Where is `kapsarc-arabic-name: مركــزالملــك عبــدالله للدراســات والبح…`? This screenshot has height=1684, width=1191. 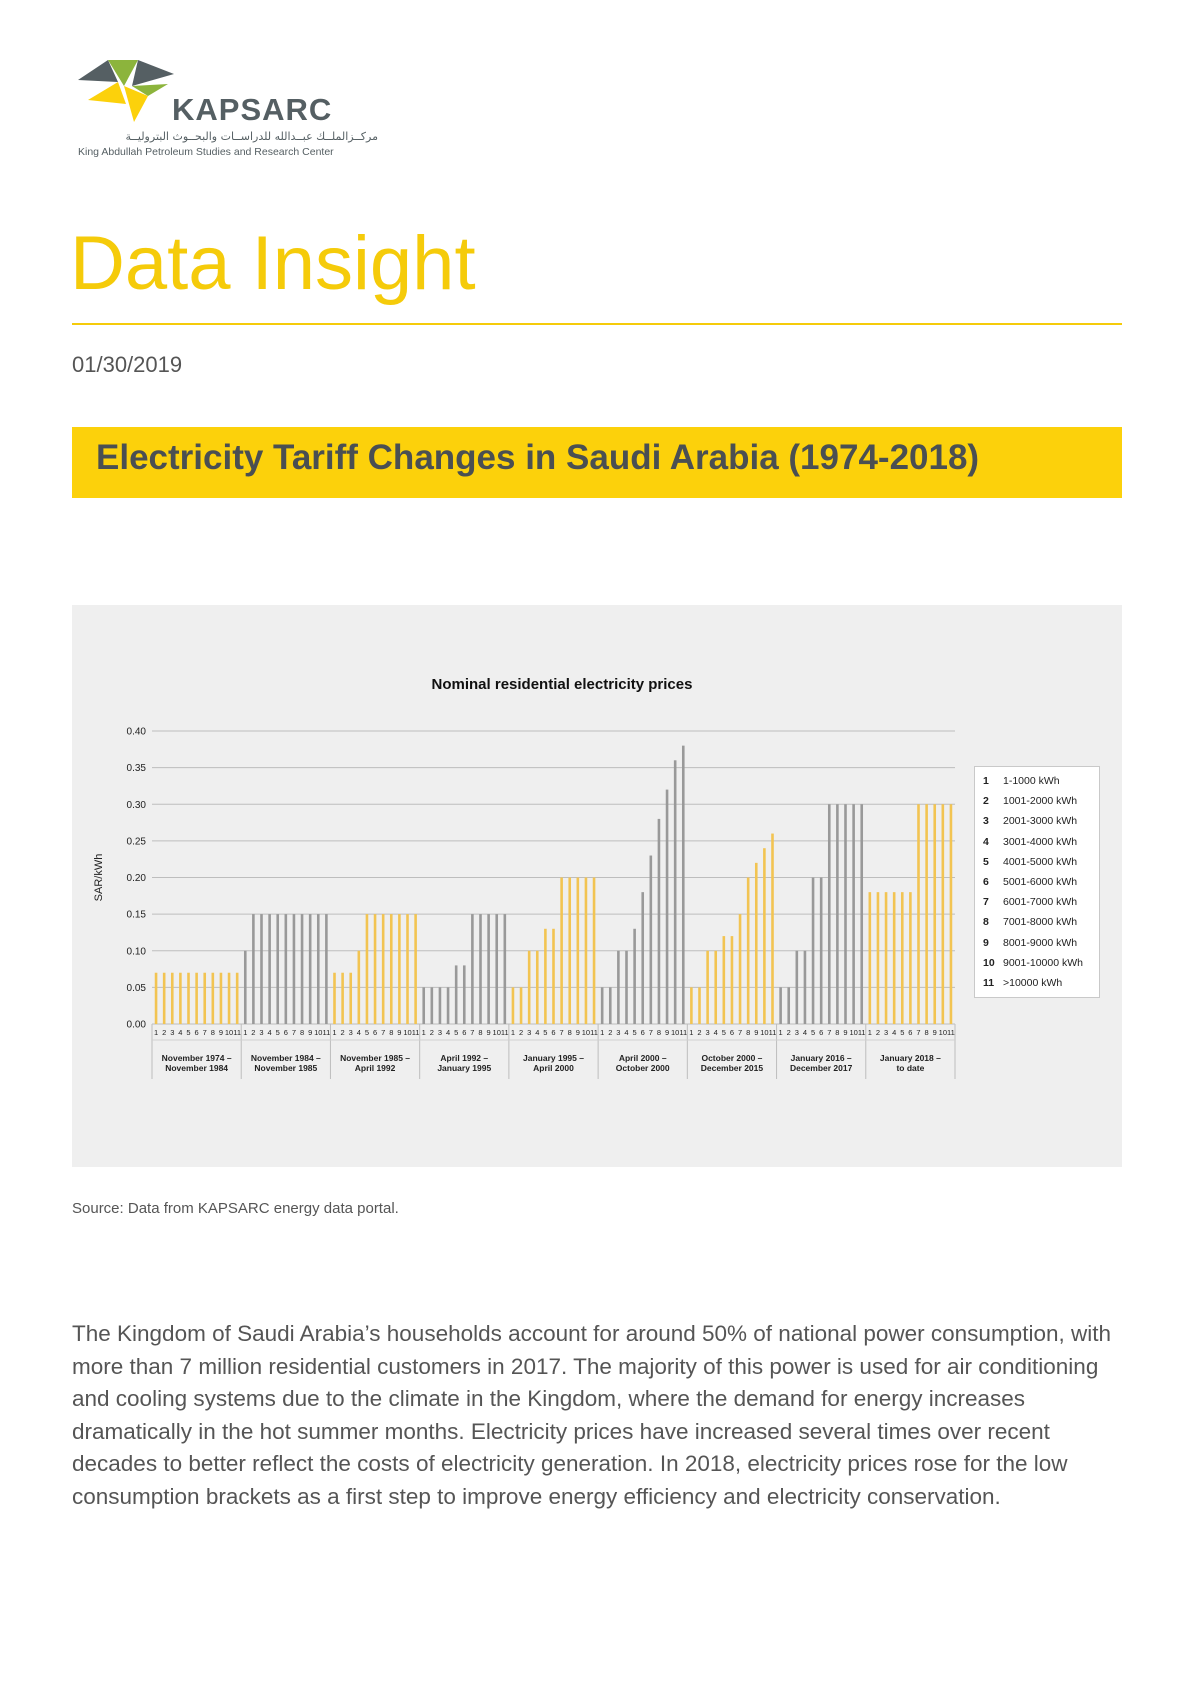 kapsarc-arabic-name: مركــزالملــك عبــدالله للدراســات والبح… is located at coordinates (251, 136).